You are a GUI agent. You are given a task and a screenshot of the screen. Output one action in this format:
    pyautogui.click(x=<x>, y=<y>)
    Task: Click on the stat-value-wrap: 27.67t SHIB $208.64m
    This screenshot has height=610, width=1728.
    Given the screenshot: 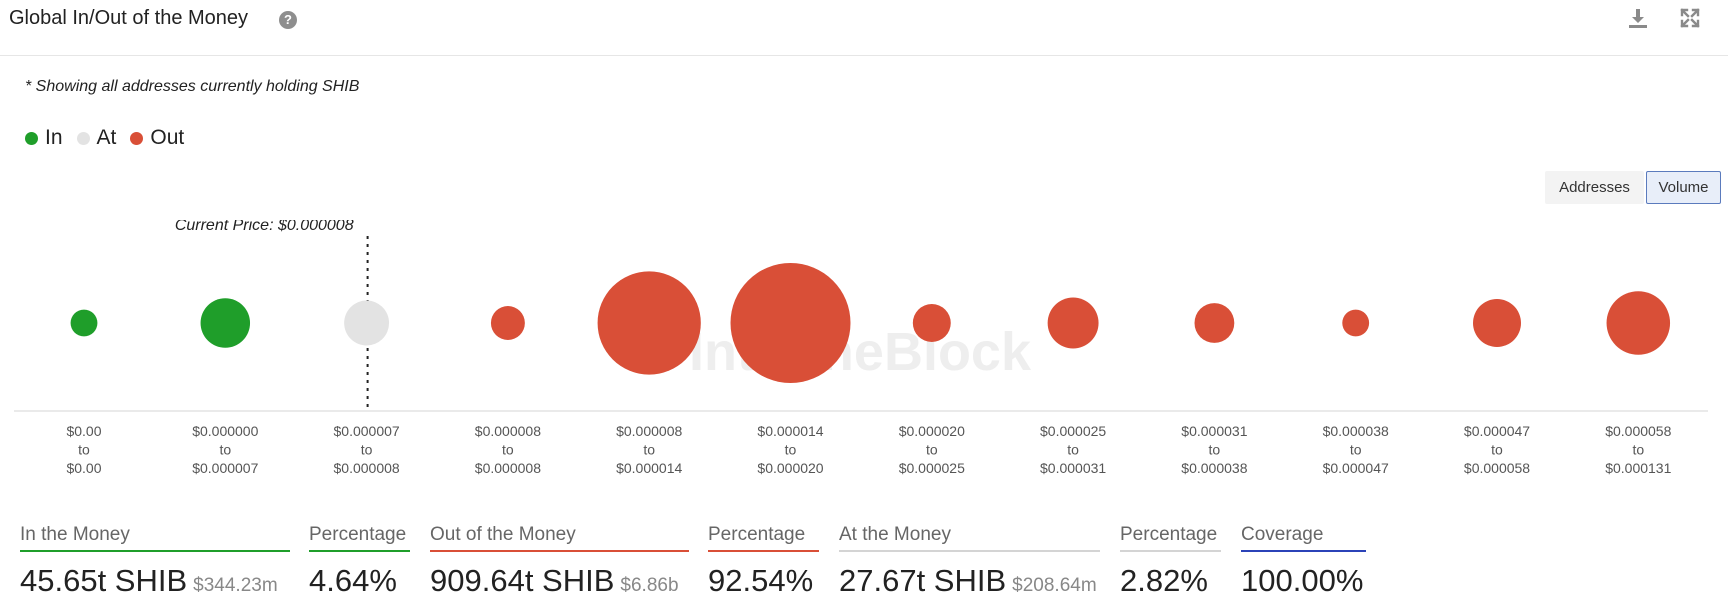 What is the action you would take?
    pyautogui.click(x=969, y=581)
    